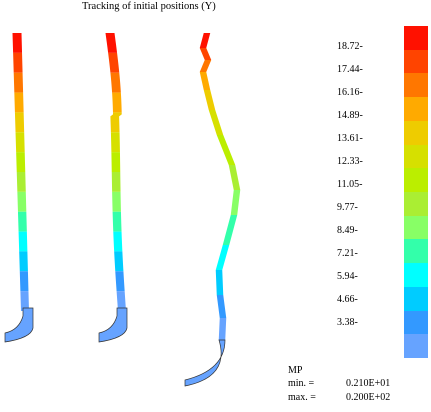 This screenshot has width=431, height=412. What do you see at coordinates (302, 397) in the screenshot?
I see `max-label: max. =` at bounding box center [302, 397].